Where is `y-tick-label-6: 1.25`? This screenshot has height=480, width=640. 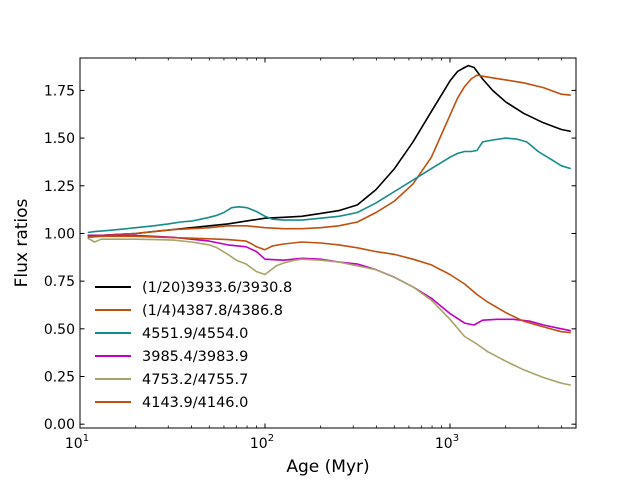
y-tick-label-6: 1.25 is located at coordinates (59, 187).